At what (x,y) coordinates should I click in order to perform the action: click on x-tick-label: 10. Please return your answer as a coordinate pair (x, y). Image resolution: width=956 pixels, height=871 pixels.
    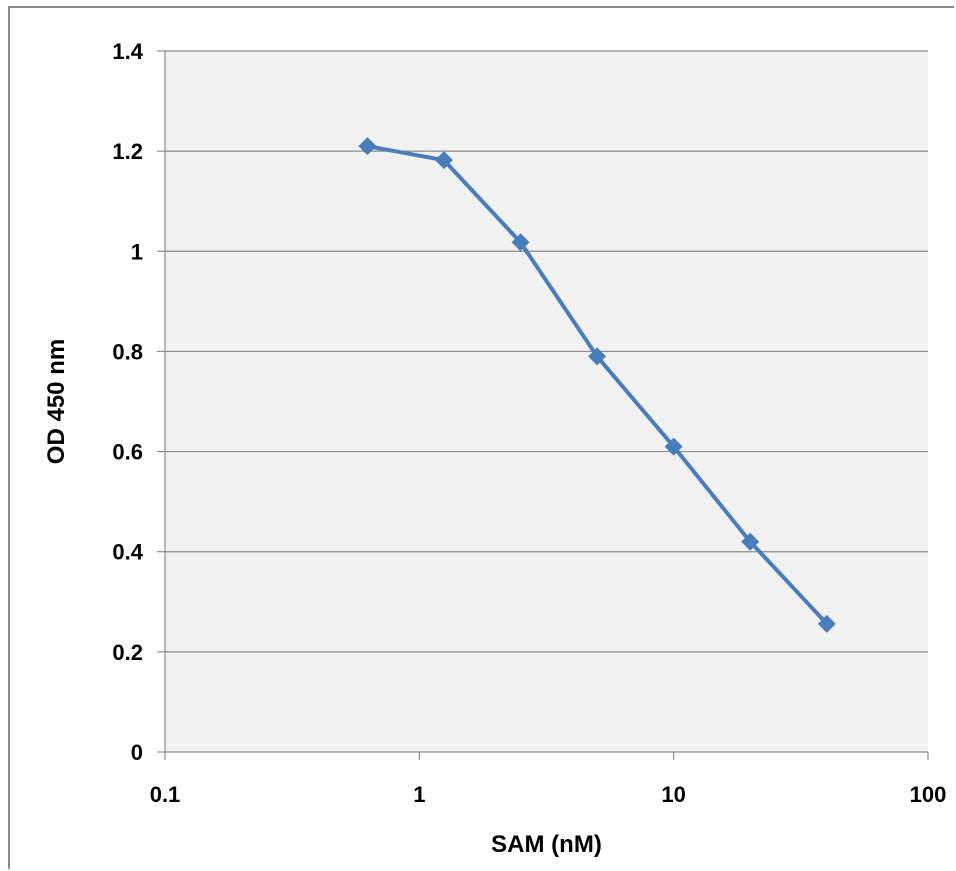
    Looking at the image, I should click on (673, 794).